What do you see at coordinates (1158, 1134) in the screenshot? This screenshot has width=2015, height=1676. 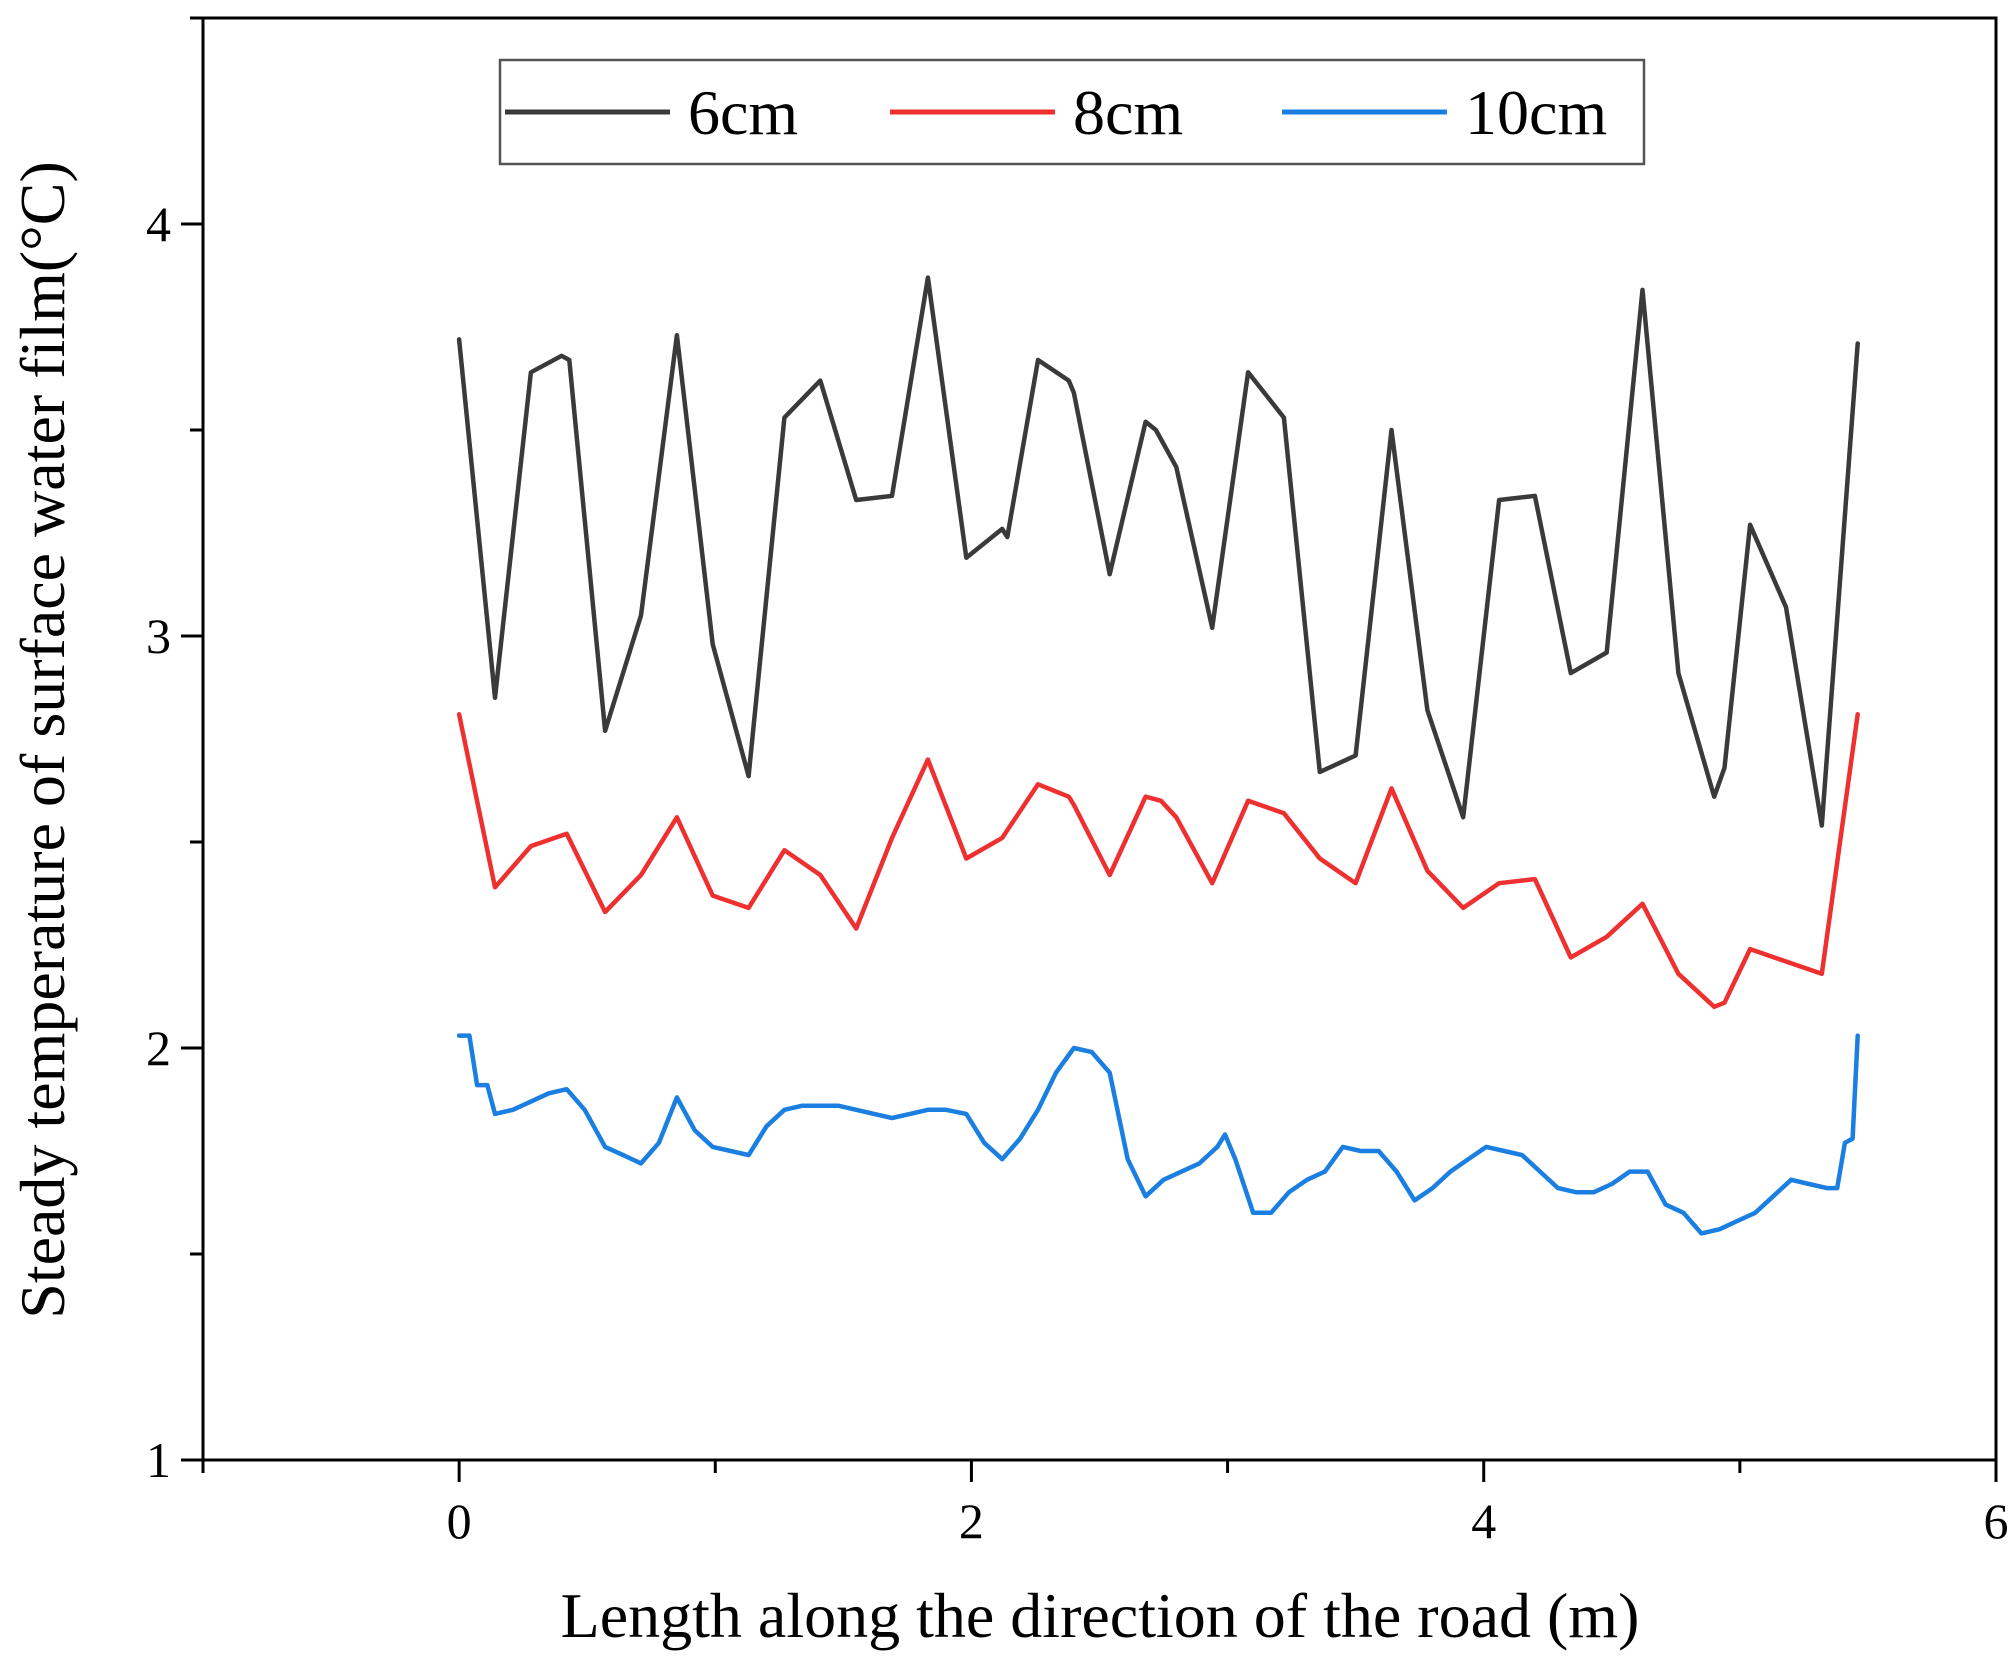 I see `series-line-10cm` at bounding box center [1158, 1134].